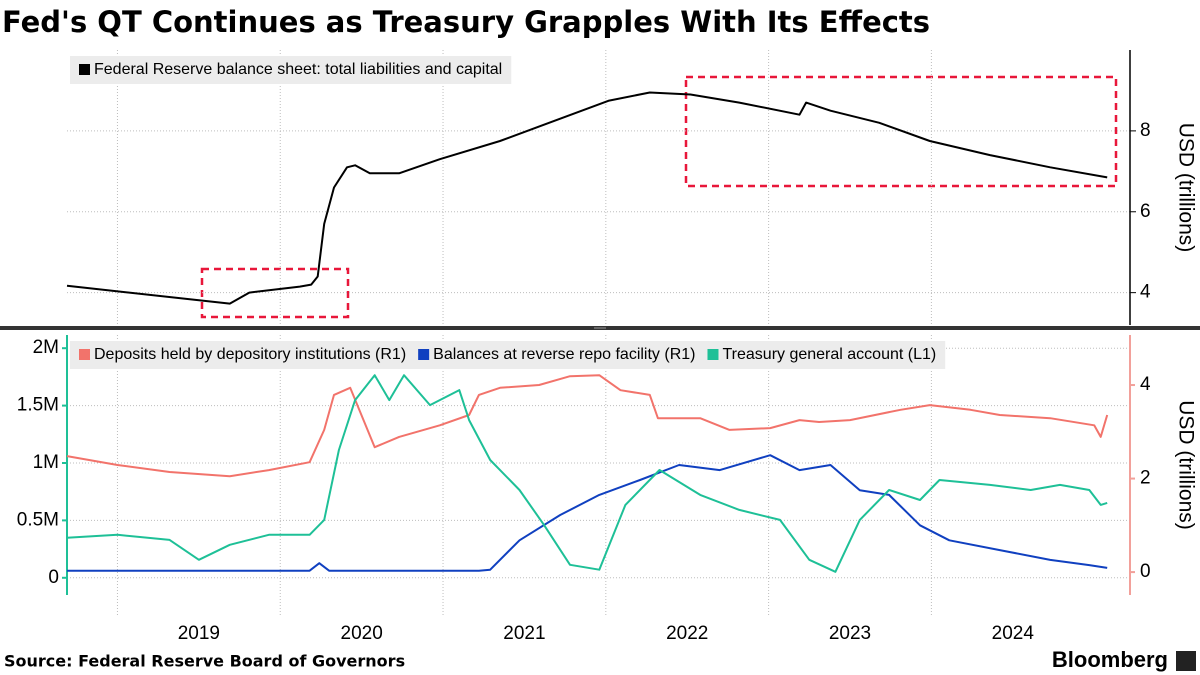 The height and width of the screenshot is (675, 1200). Describe the element at coordinates (1145, 571) in the screenshot. I see `y2-tick-label: 0` at that location.